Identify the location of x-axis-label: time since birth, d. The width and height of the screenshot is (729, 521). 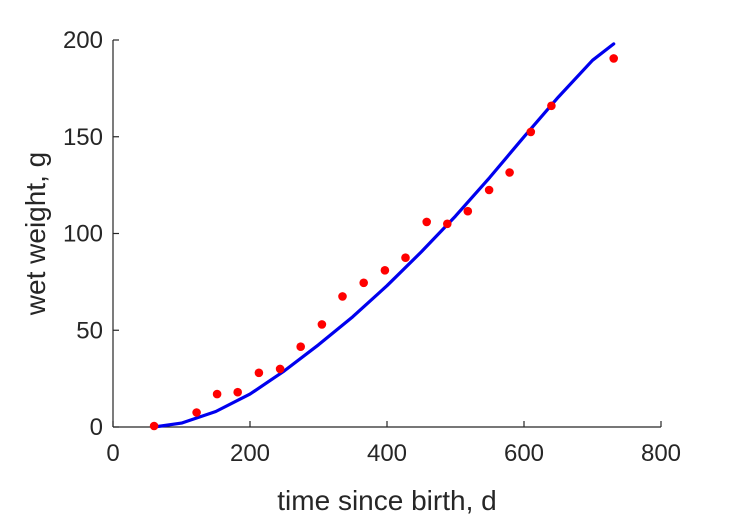
(386, 500).